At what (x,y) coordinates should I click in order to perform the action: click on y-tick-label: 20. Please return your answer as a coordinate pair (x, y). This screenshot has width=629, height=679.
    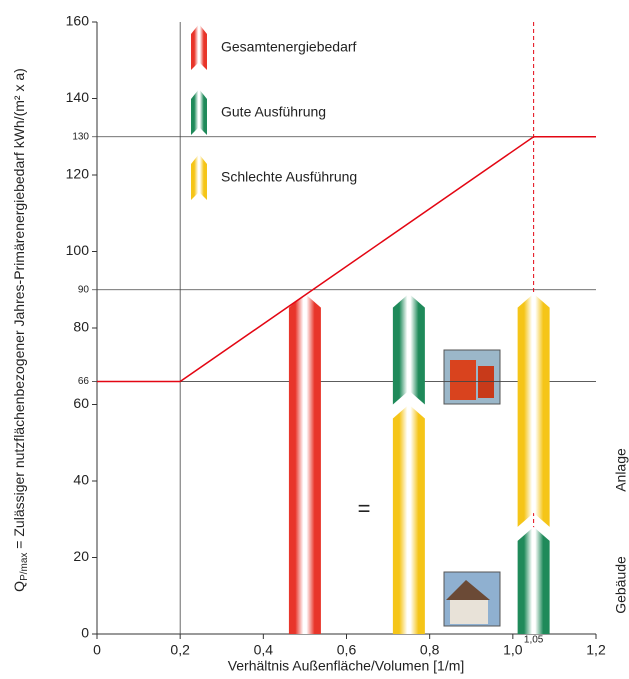
    Looking at the image, I should click on (81, 556).